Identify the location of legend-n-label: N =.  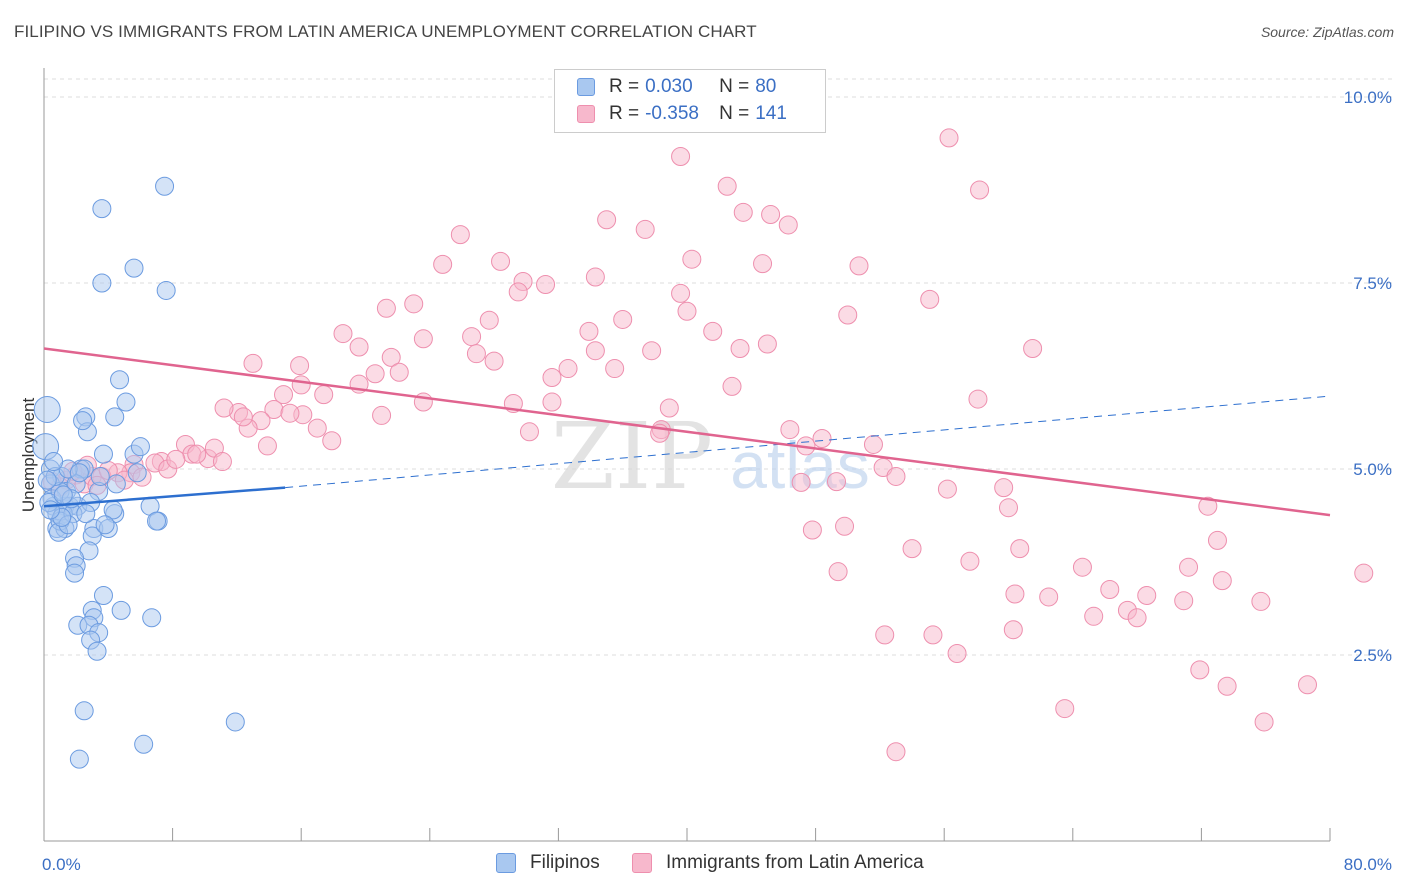
(734, 113).